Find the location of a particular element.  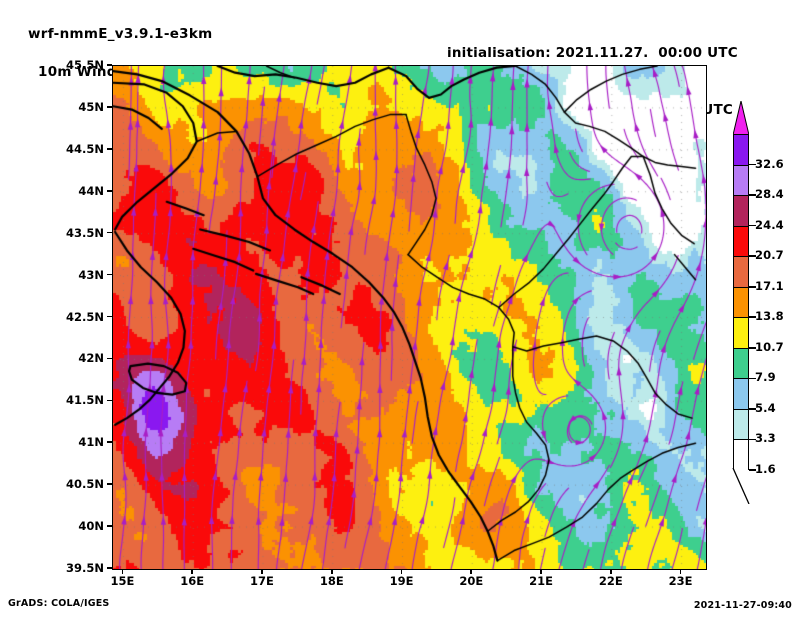

colorbar-under-tail is located at coordinates (741, 486).